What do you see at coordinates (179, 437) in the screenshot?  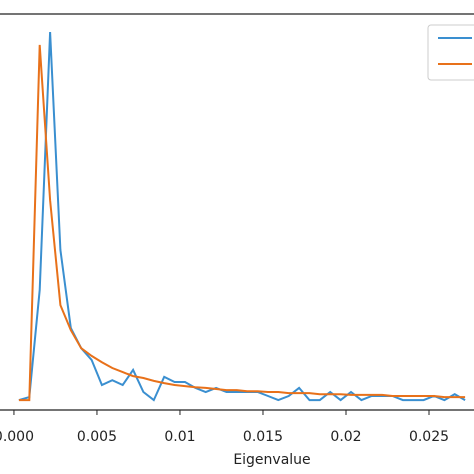 I see `x-tick-label: 0.01` at bounding box center [179, 437].